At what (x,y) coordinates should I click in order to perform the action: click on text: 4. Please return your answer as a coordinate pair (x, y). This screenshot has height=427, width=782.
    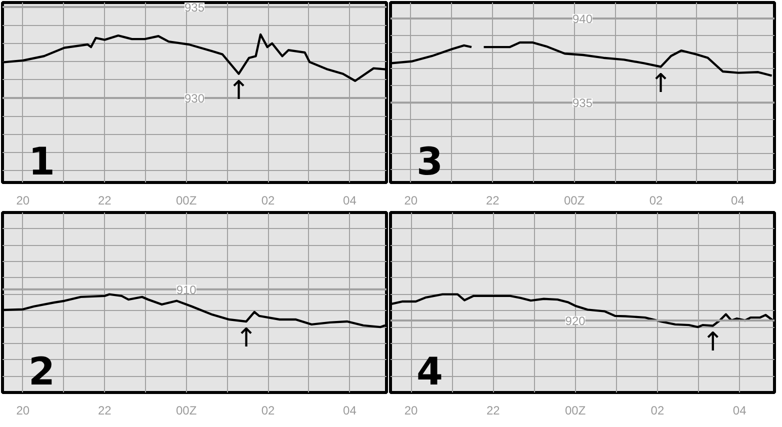
    Looking at the image, I should click on (429, 372).